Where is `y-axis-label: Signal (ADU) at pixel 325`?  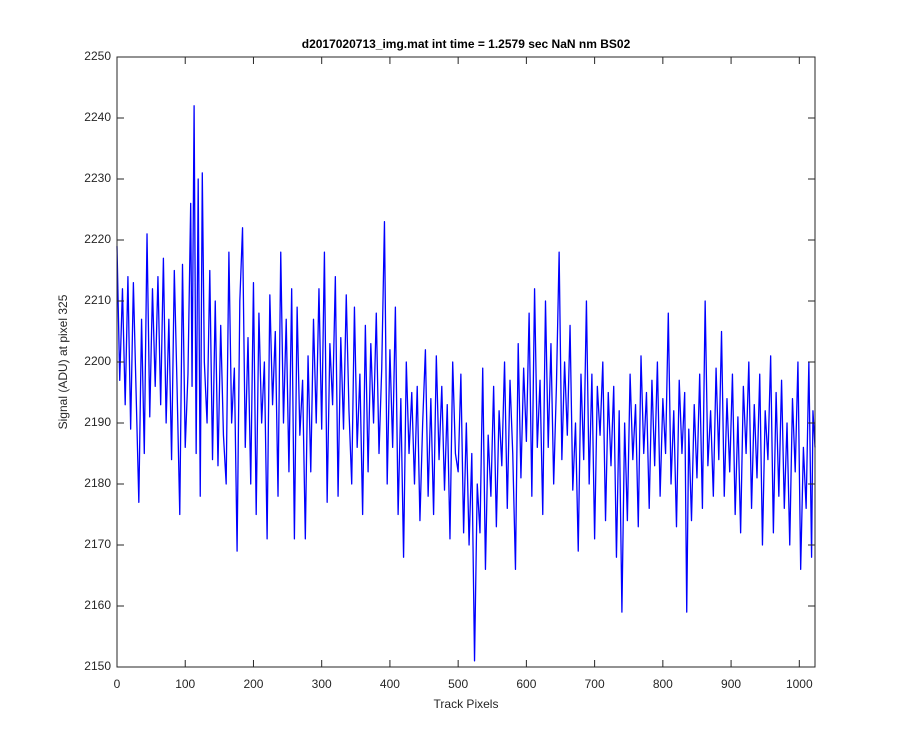
y-axis-label: Signal (ADU) at pixel 325 is located at coordinates (63, 361).